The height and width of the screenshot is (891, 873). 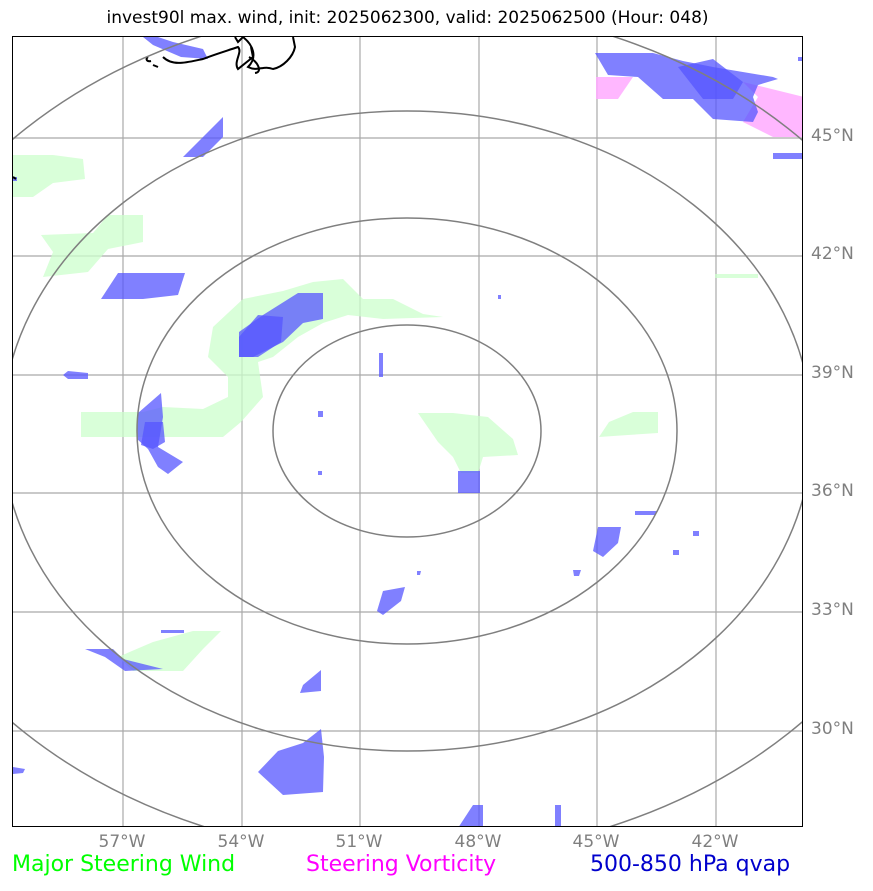 What do you see at coordinates (596, 842) in the screenshot?
I see `lon-label-45w: 45°W` at bounding box center [596, 842].